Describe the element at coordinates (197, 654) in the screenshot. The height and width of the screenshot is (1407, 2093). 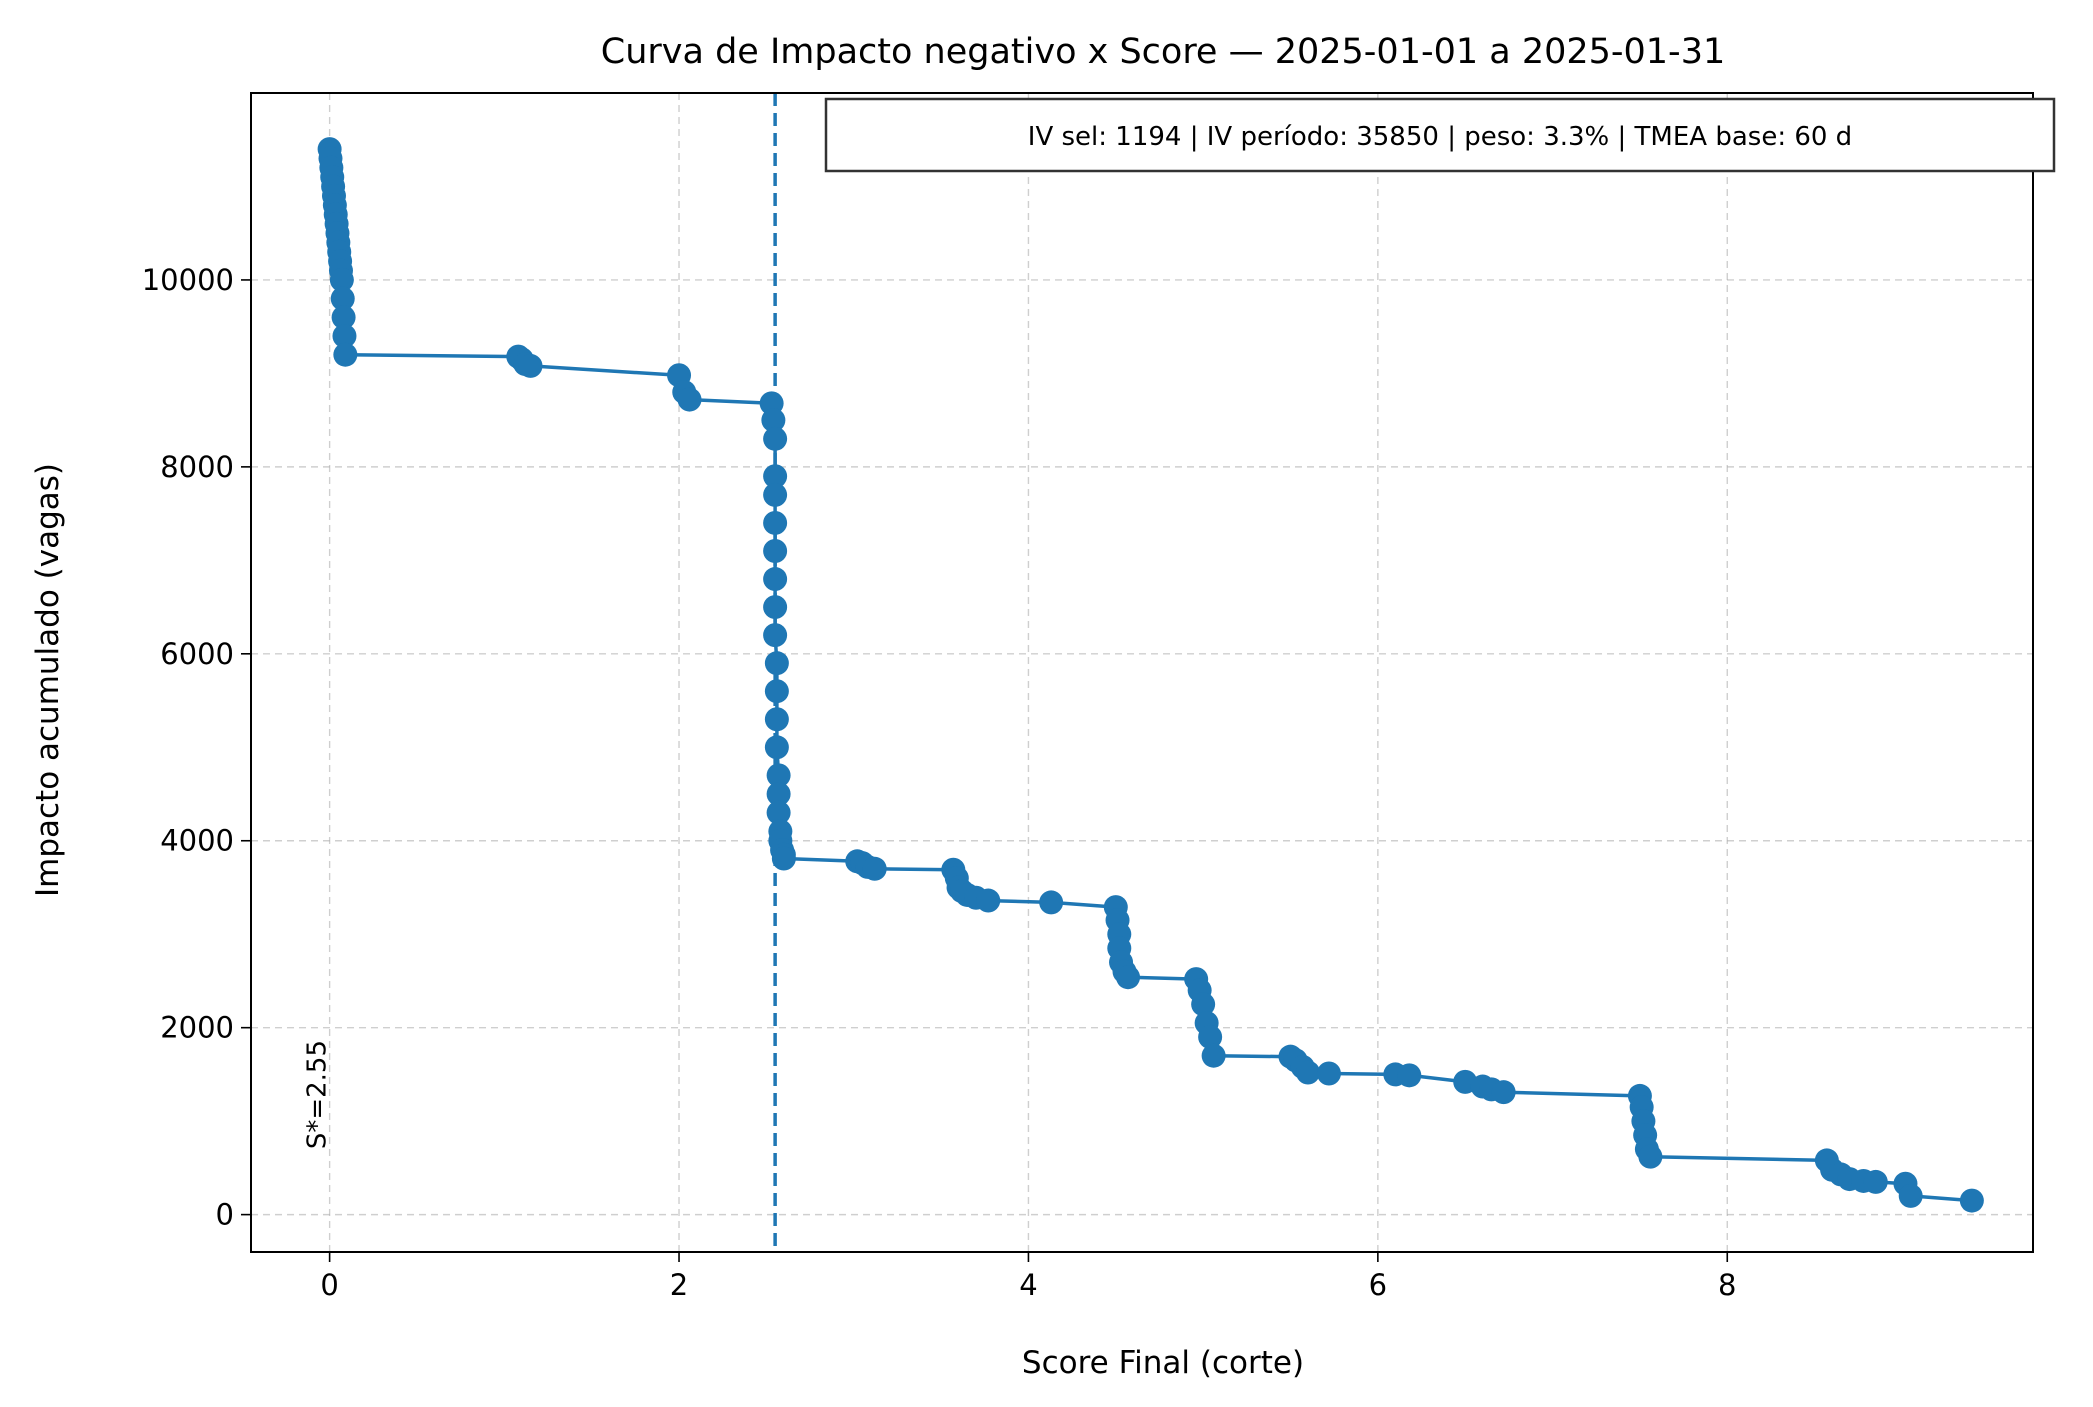
I see `y-tick-label: 6000` at that location.